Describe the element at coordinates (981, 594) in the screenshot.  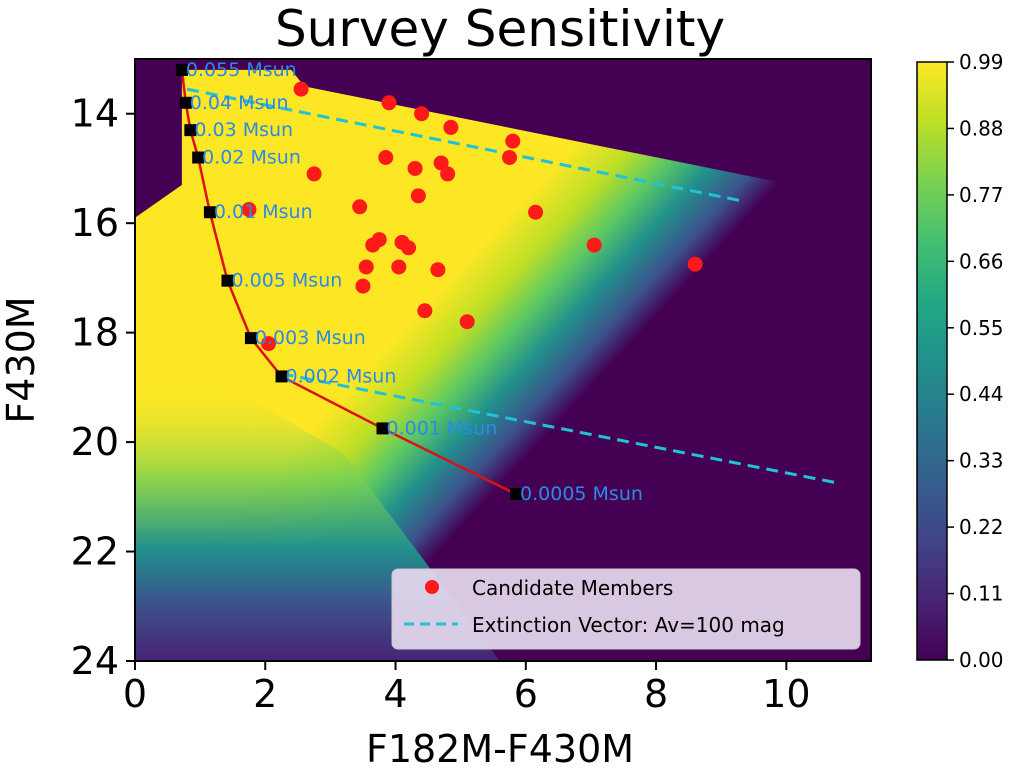
I see `colorbar-tick-label-8: 0.11` at that location.